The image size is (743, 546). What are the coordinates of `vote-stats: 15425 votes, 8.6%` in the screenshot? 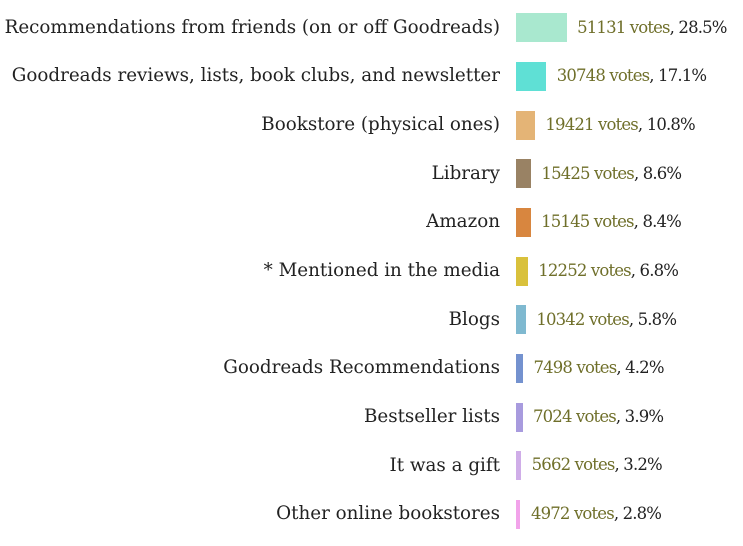 It's located at (611, 173).